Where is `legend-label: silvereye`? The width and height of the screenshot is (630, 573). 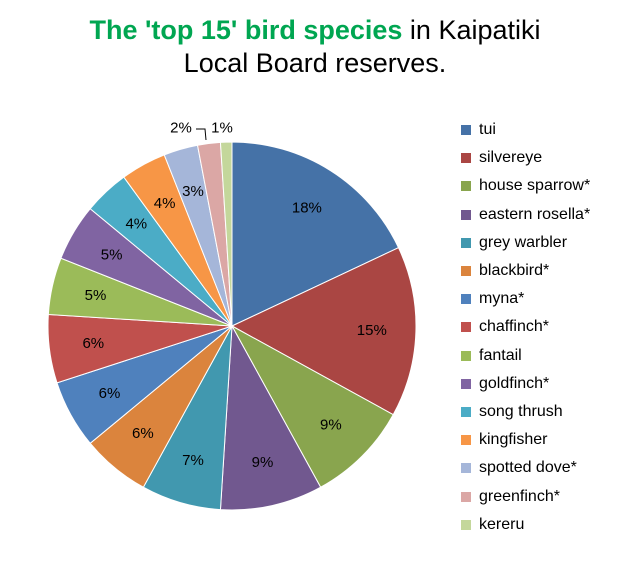 legend-label: silvereye is located at coordinates (511, 158).